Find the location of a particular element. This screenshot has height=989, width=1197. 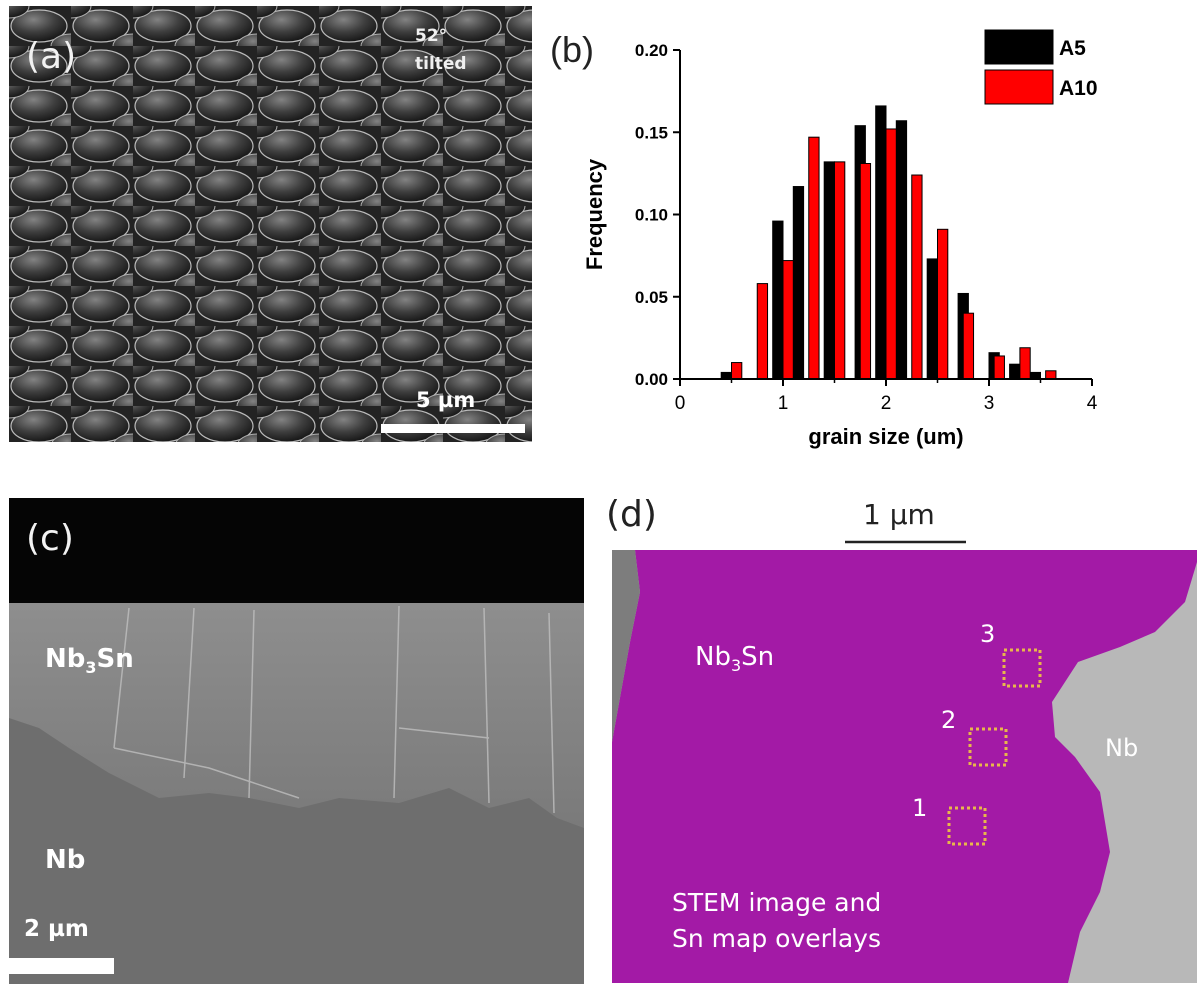

legend-swatch-a10 is located at coordinates (1019, 87).